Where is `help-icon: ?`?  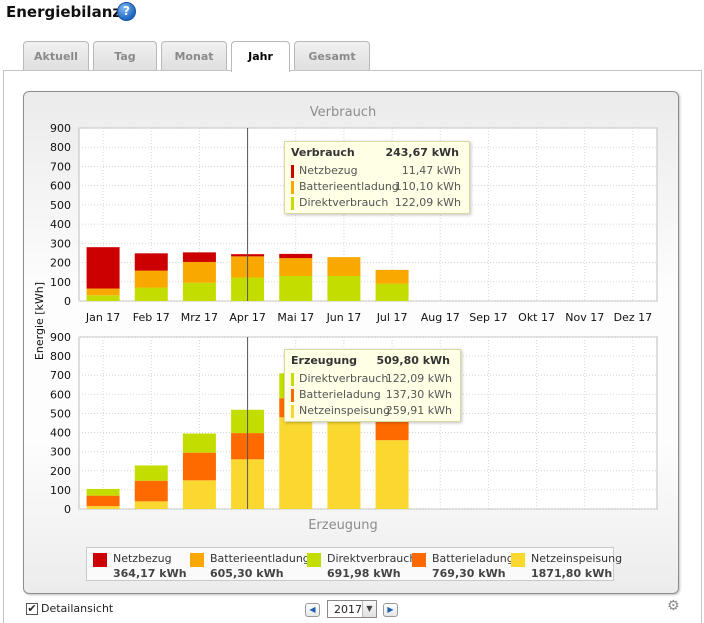
help-icon: ? is located at coordinates (126, 11).